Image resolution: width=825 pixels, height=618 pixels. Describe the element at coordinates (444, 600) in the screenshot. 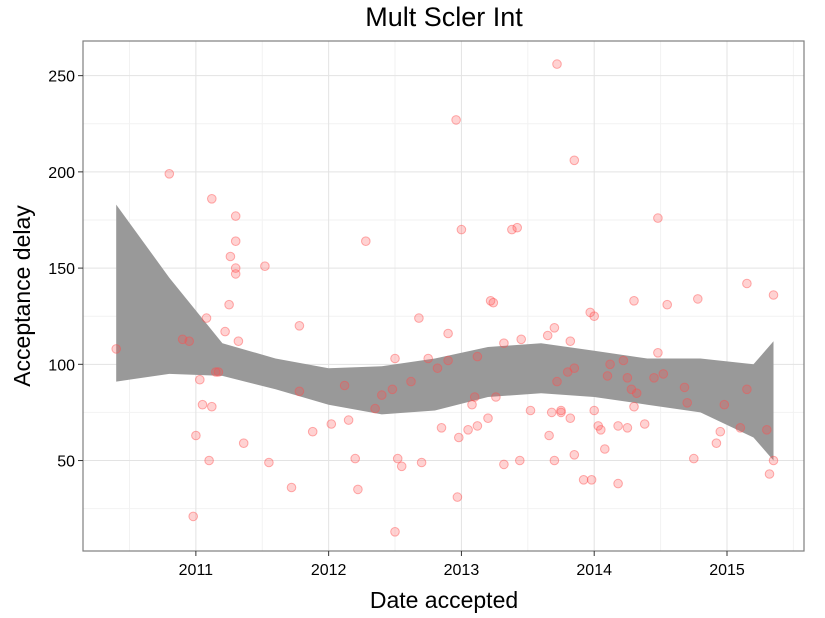

I see `x-axis-title: Date accepted` at that location.